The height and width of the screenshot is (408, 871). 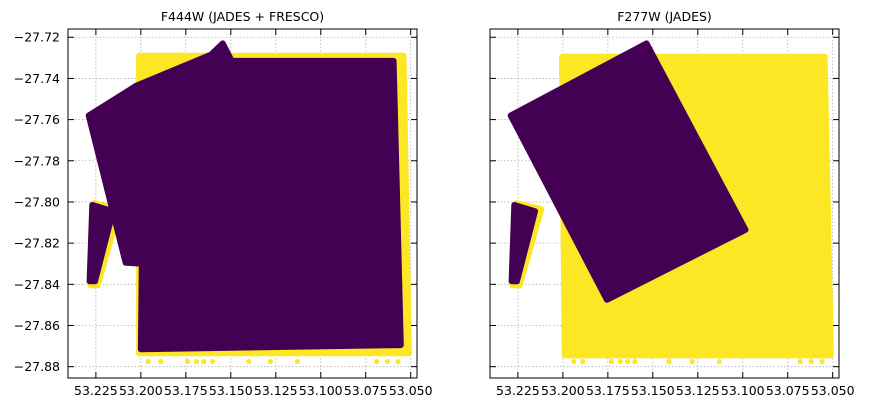 I want to click on y-tick-label: −27.84, so click(x=37, y=284).